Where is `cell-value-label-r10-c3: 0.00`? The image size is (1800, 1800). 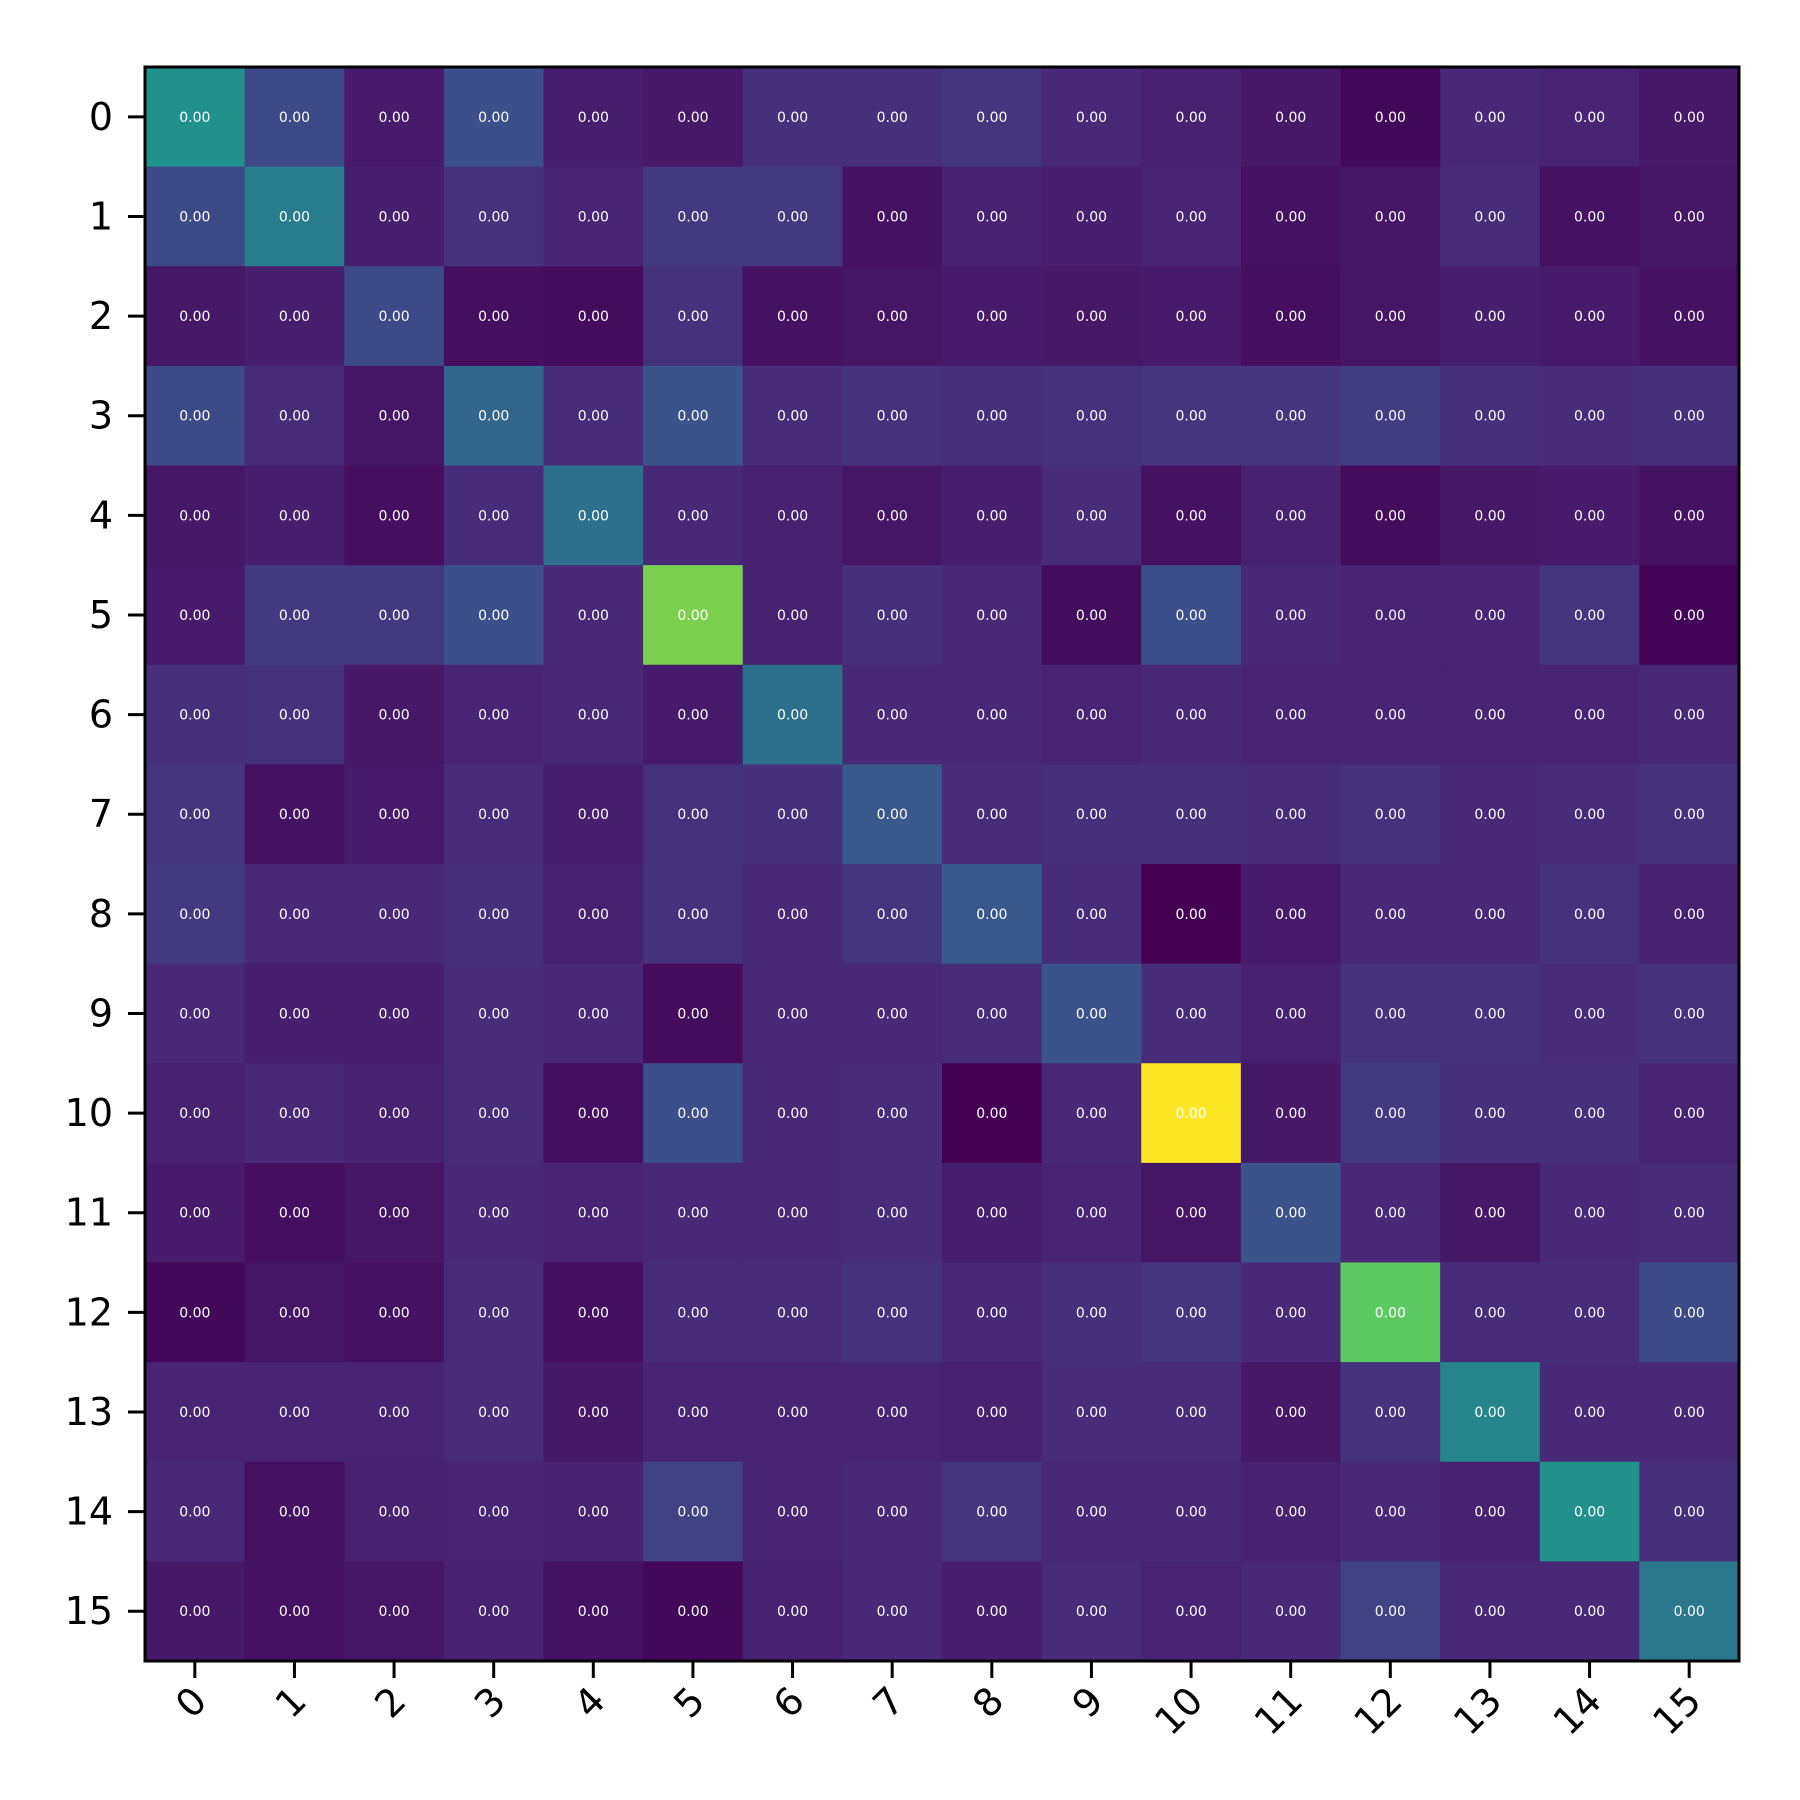
cell-value-label-r10-c3: 0.00 is located at coordinates (493, 1114).